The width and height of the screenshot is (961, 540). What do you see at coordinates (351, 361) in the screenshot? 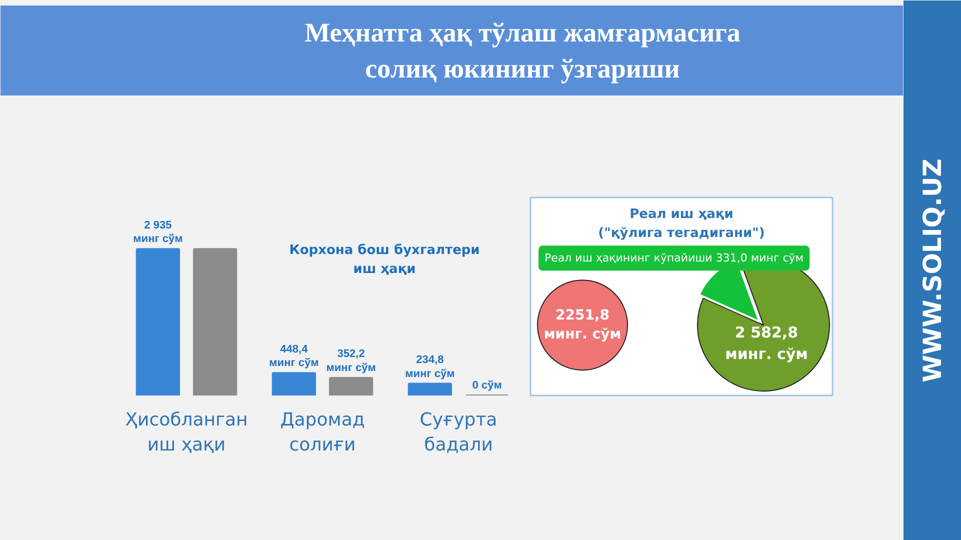
I see `data-label: 352,2 минг сўм` at bounding box center [351, 361].